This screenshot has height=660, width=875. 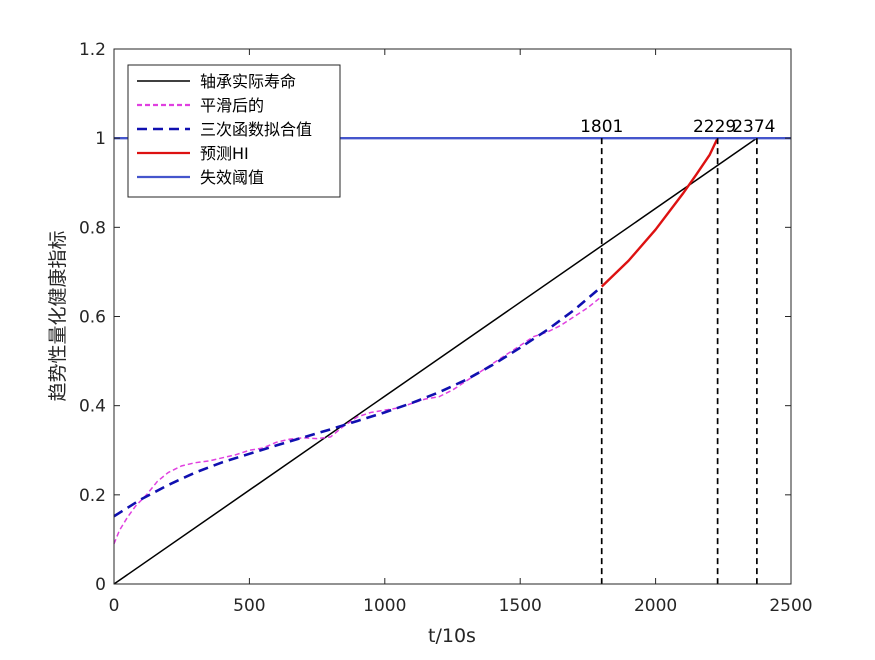 I want to click on annotation-label-1801: 1801, so click(x=601, y=127).